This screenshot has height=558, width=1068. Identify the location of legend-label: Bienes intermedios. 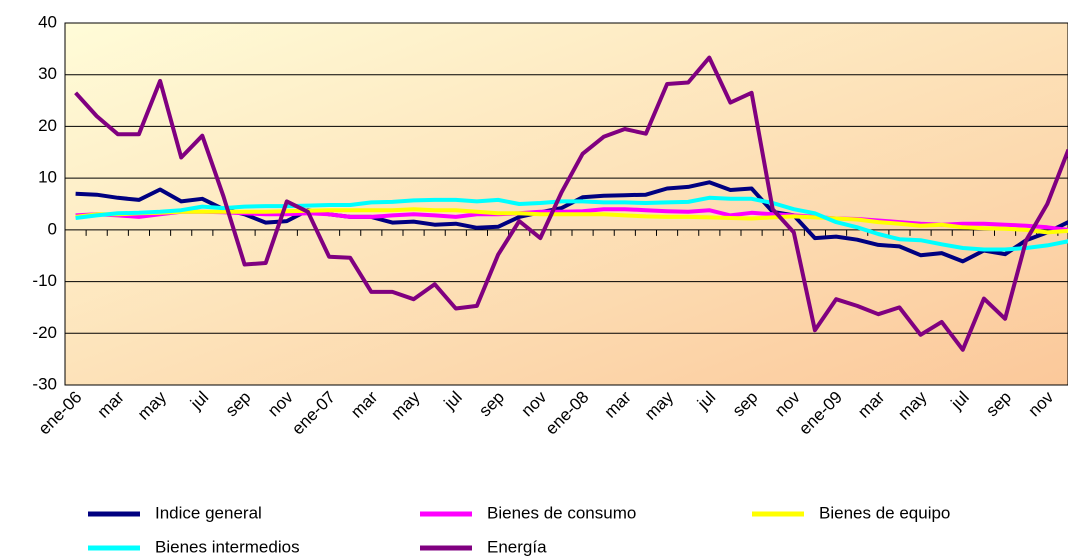
(227, 546).